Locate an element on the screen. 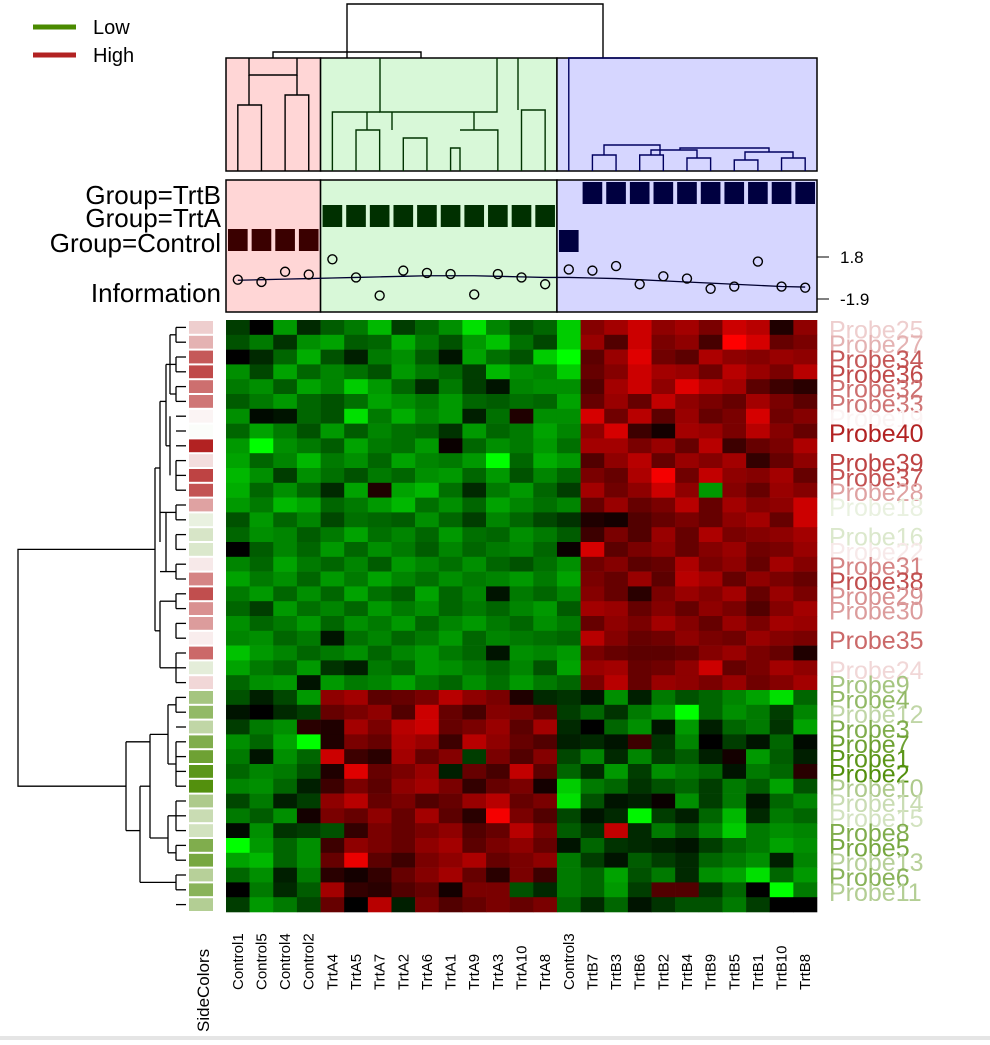 The image size is (990, 1045). heatmap-cell-probe20-trta1 is located at coordinates (450, 668).